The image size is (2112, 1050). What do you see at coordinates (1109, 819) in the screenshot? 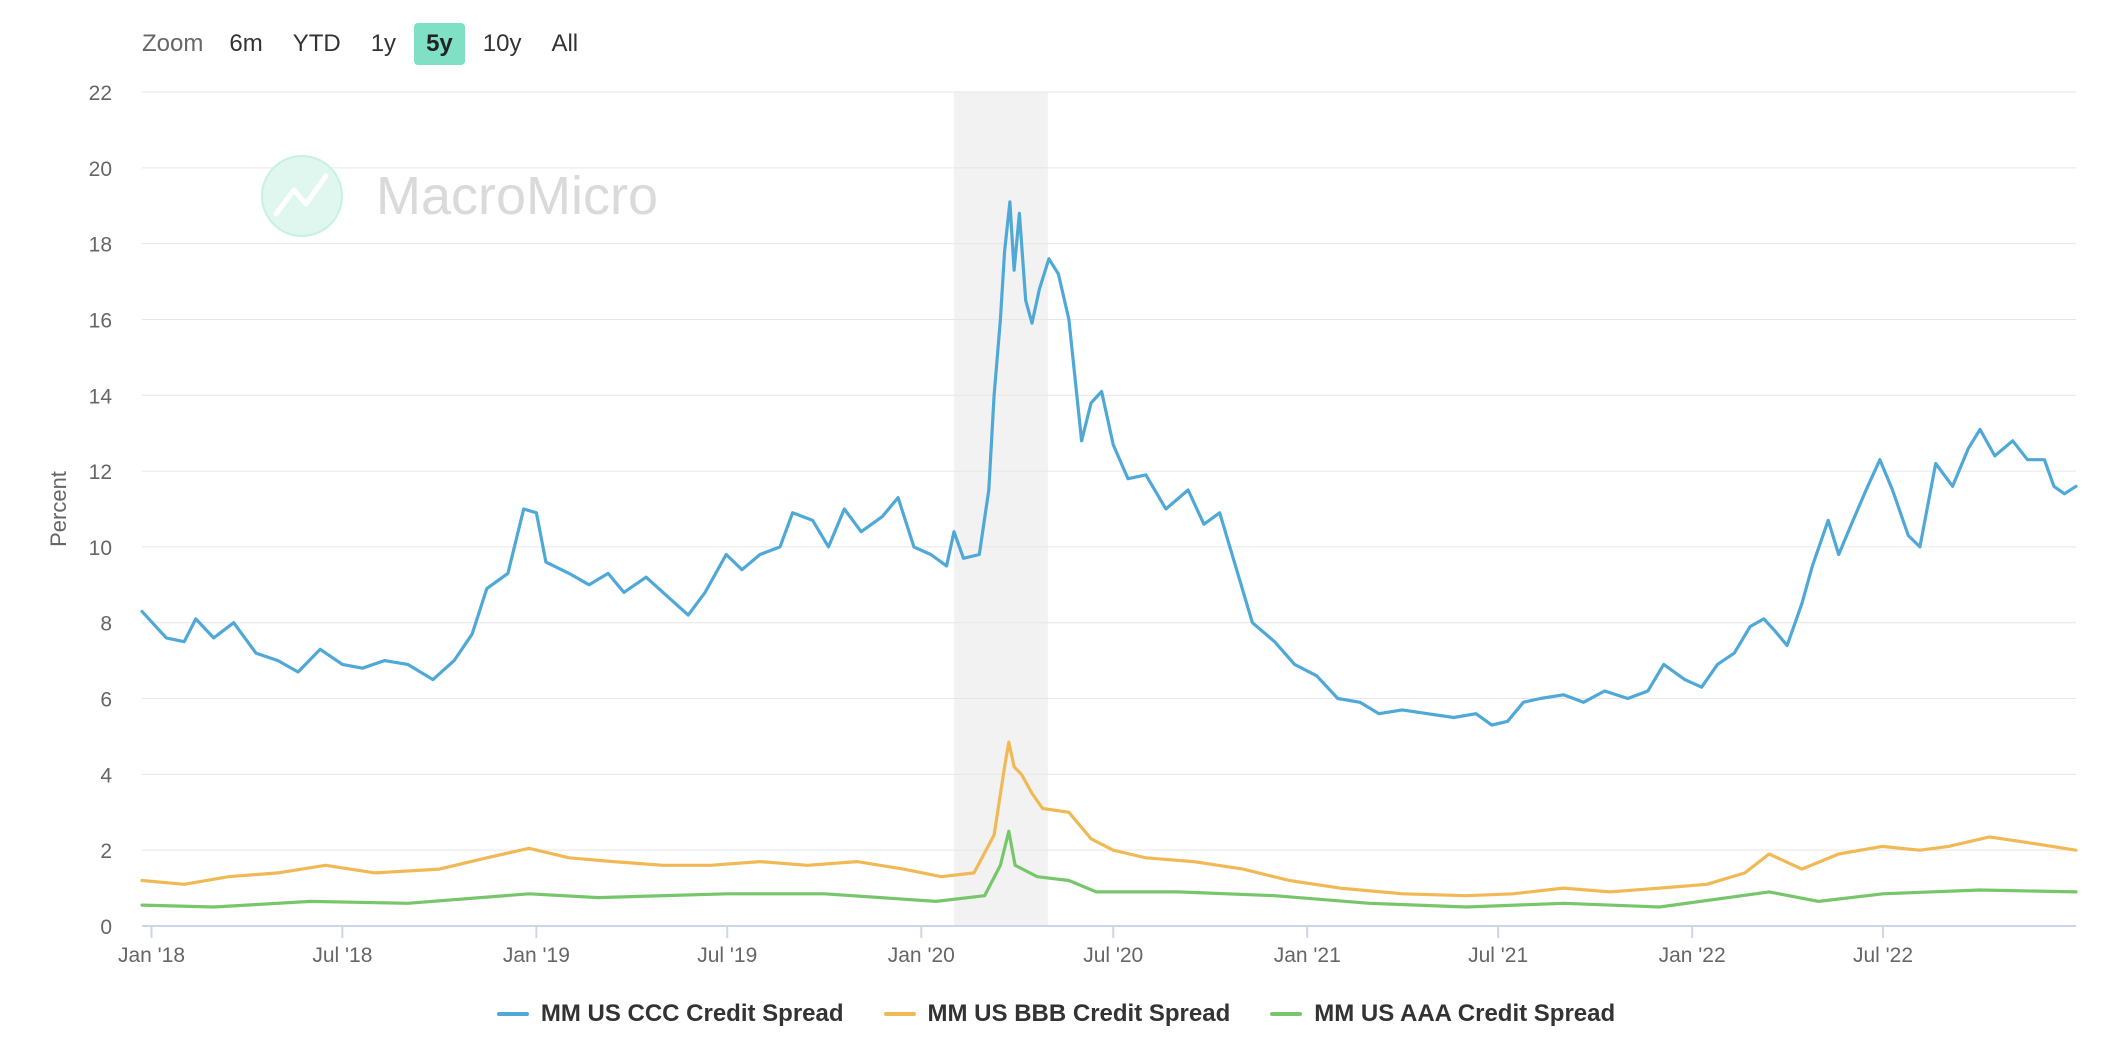
I see `series-line-bbb` at bounding box center [1109, 819].